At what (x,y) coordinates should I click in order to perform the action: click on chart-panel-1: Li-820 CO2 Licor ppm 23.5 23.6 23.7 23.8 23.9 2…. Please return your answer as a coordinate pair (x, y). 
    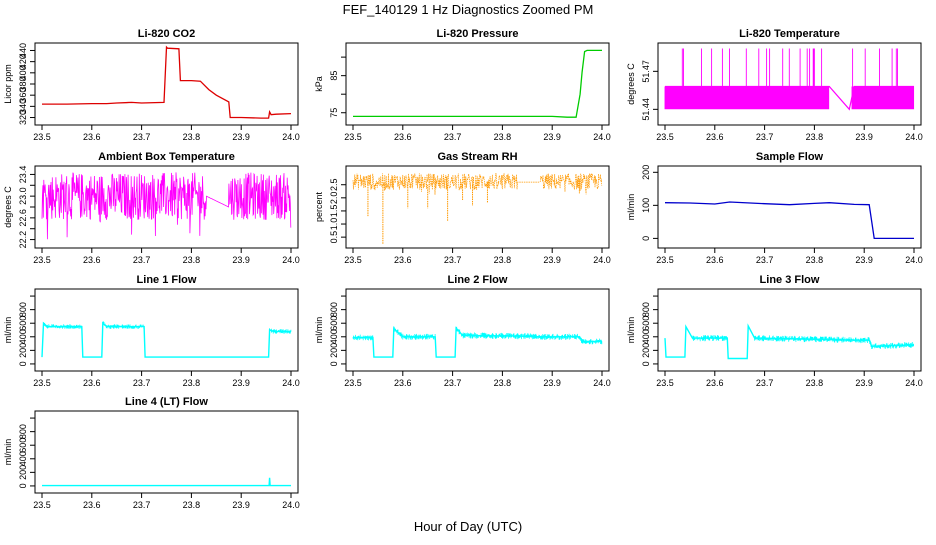
    Looking at the image, I should click on (151, 85).